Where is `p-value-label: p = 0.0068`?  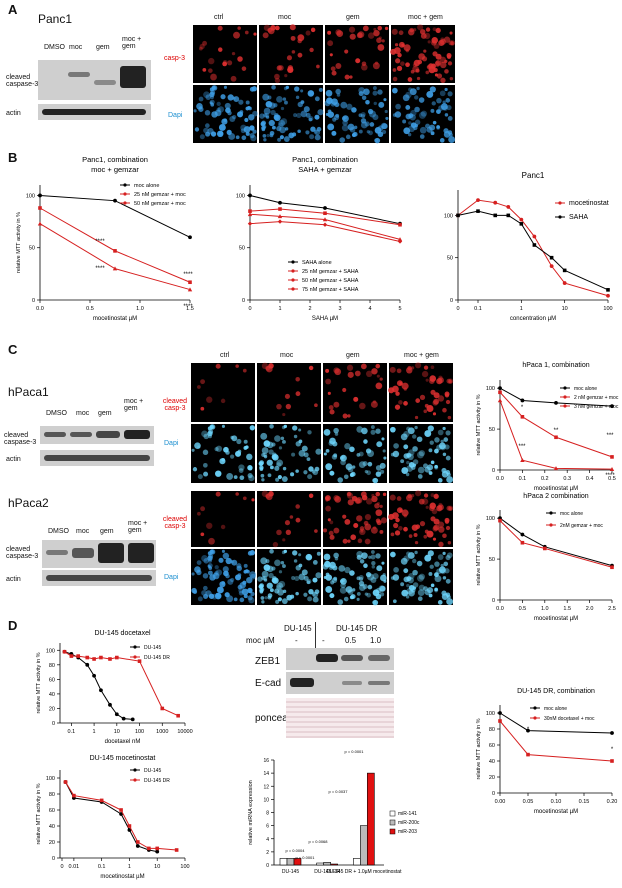
p-value-label: p = 0.0068 is located at coordinates (318, 841).